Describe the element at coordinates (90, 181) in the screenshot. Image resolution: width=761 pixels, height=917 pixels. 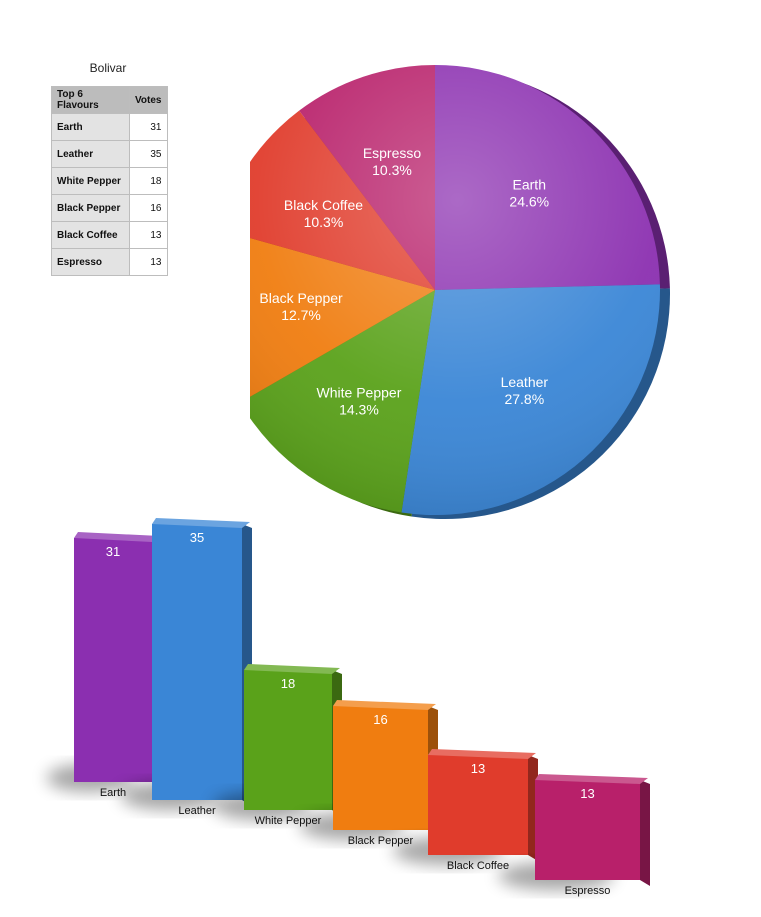
I see `row-name: White Pepper` at that location.